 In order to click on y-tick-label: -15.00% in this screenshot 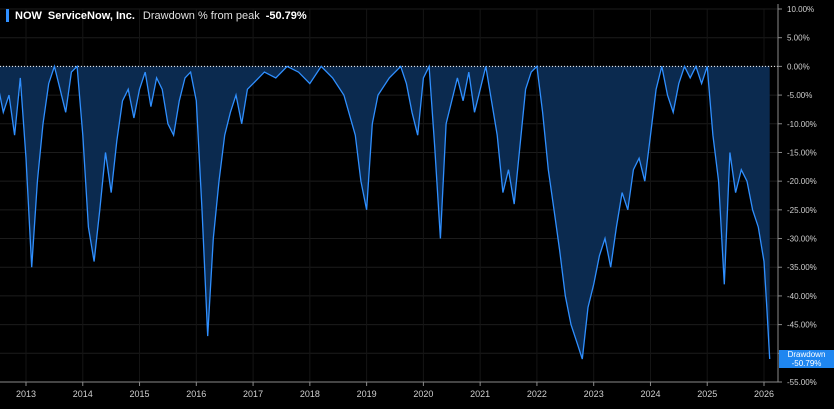, I will do `click(802, 152)`.